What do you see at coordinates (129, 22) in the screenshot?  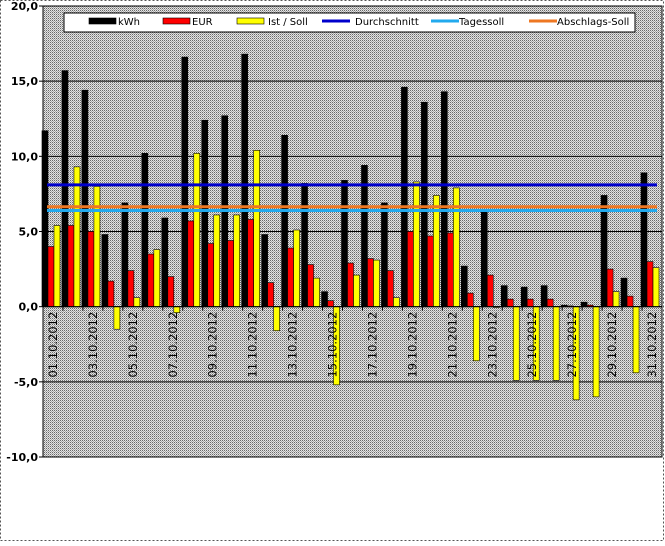 I see `legend-label-kwh: kWh` at bounding box center [129, 22].